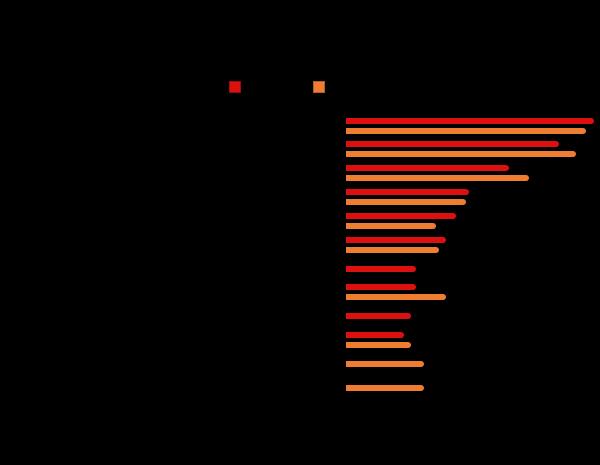 Image resolution: width=600 pixels, height=465 pixels. Describe the element at coordinates (381, 287) in the screenshot. I see `bar-red-row8` at that location.